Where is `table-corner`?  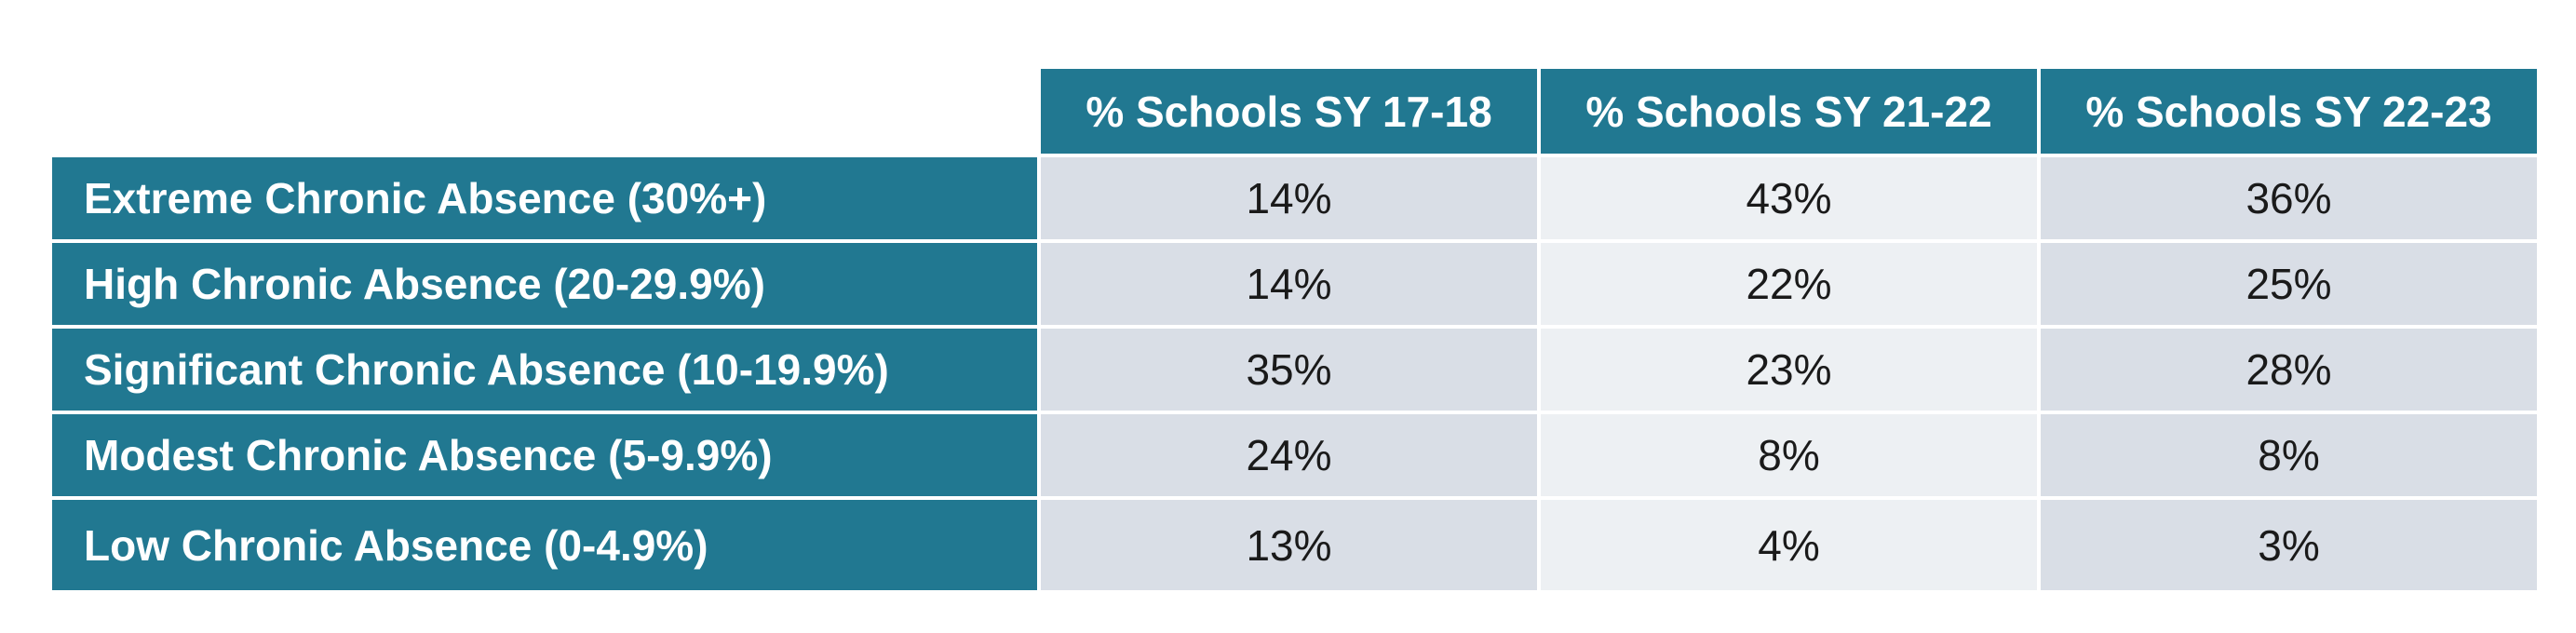 table-corner is located at coordinates (544, 112).